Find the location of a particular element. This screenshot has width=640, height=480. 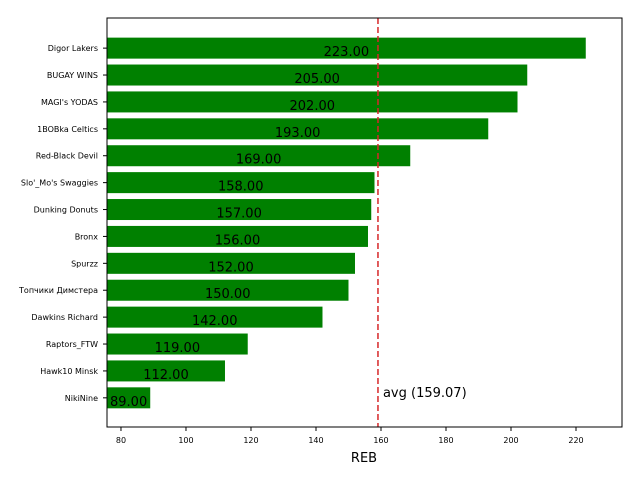

value-label: 152.00 is located at coordinates (231, 267).